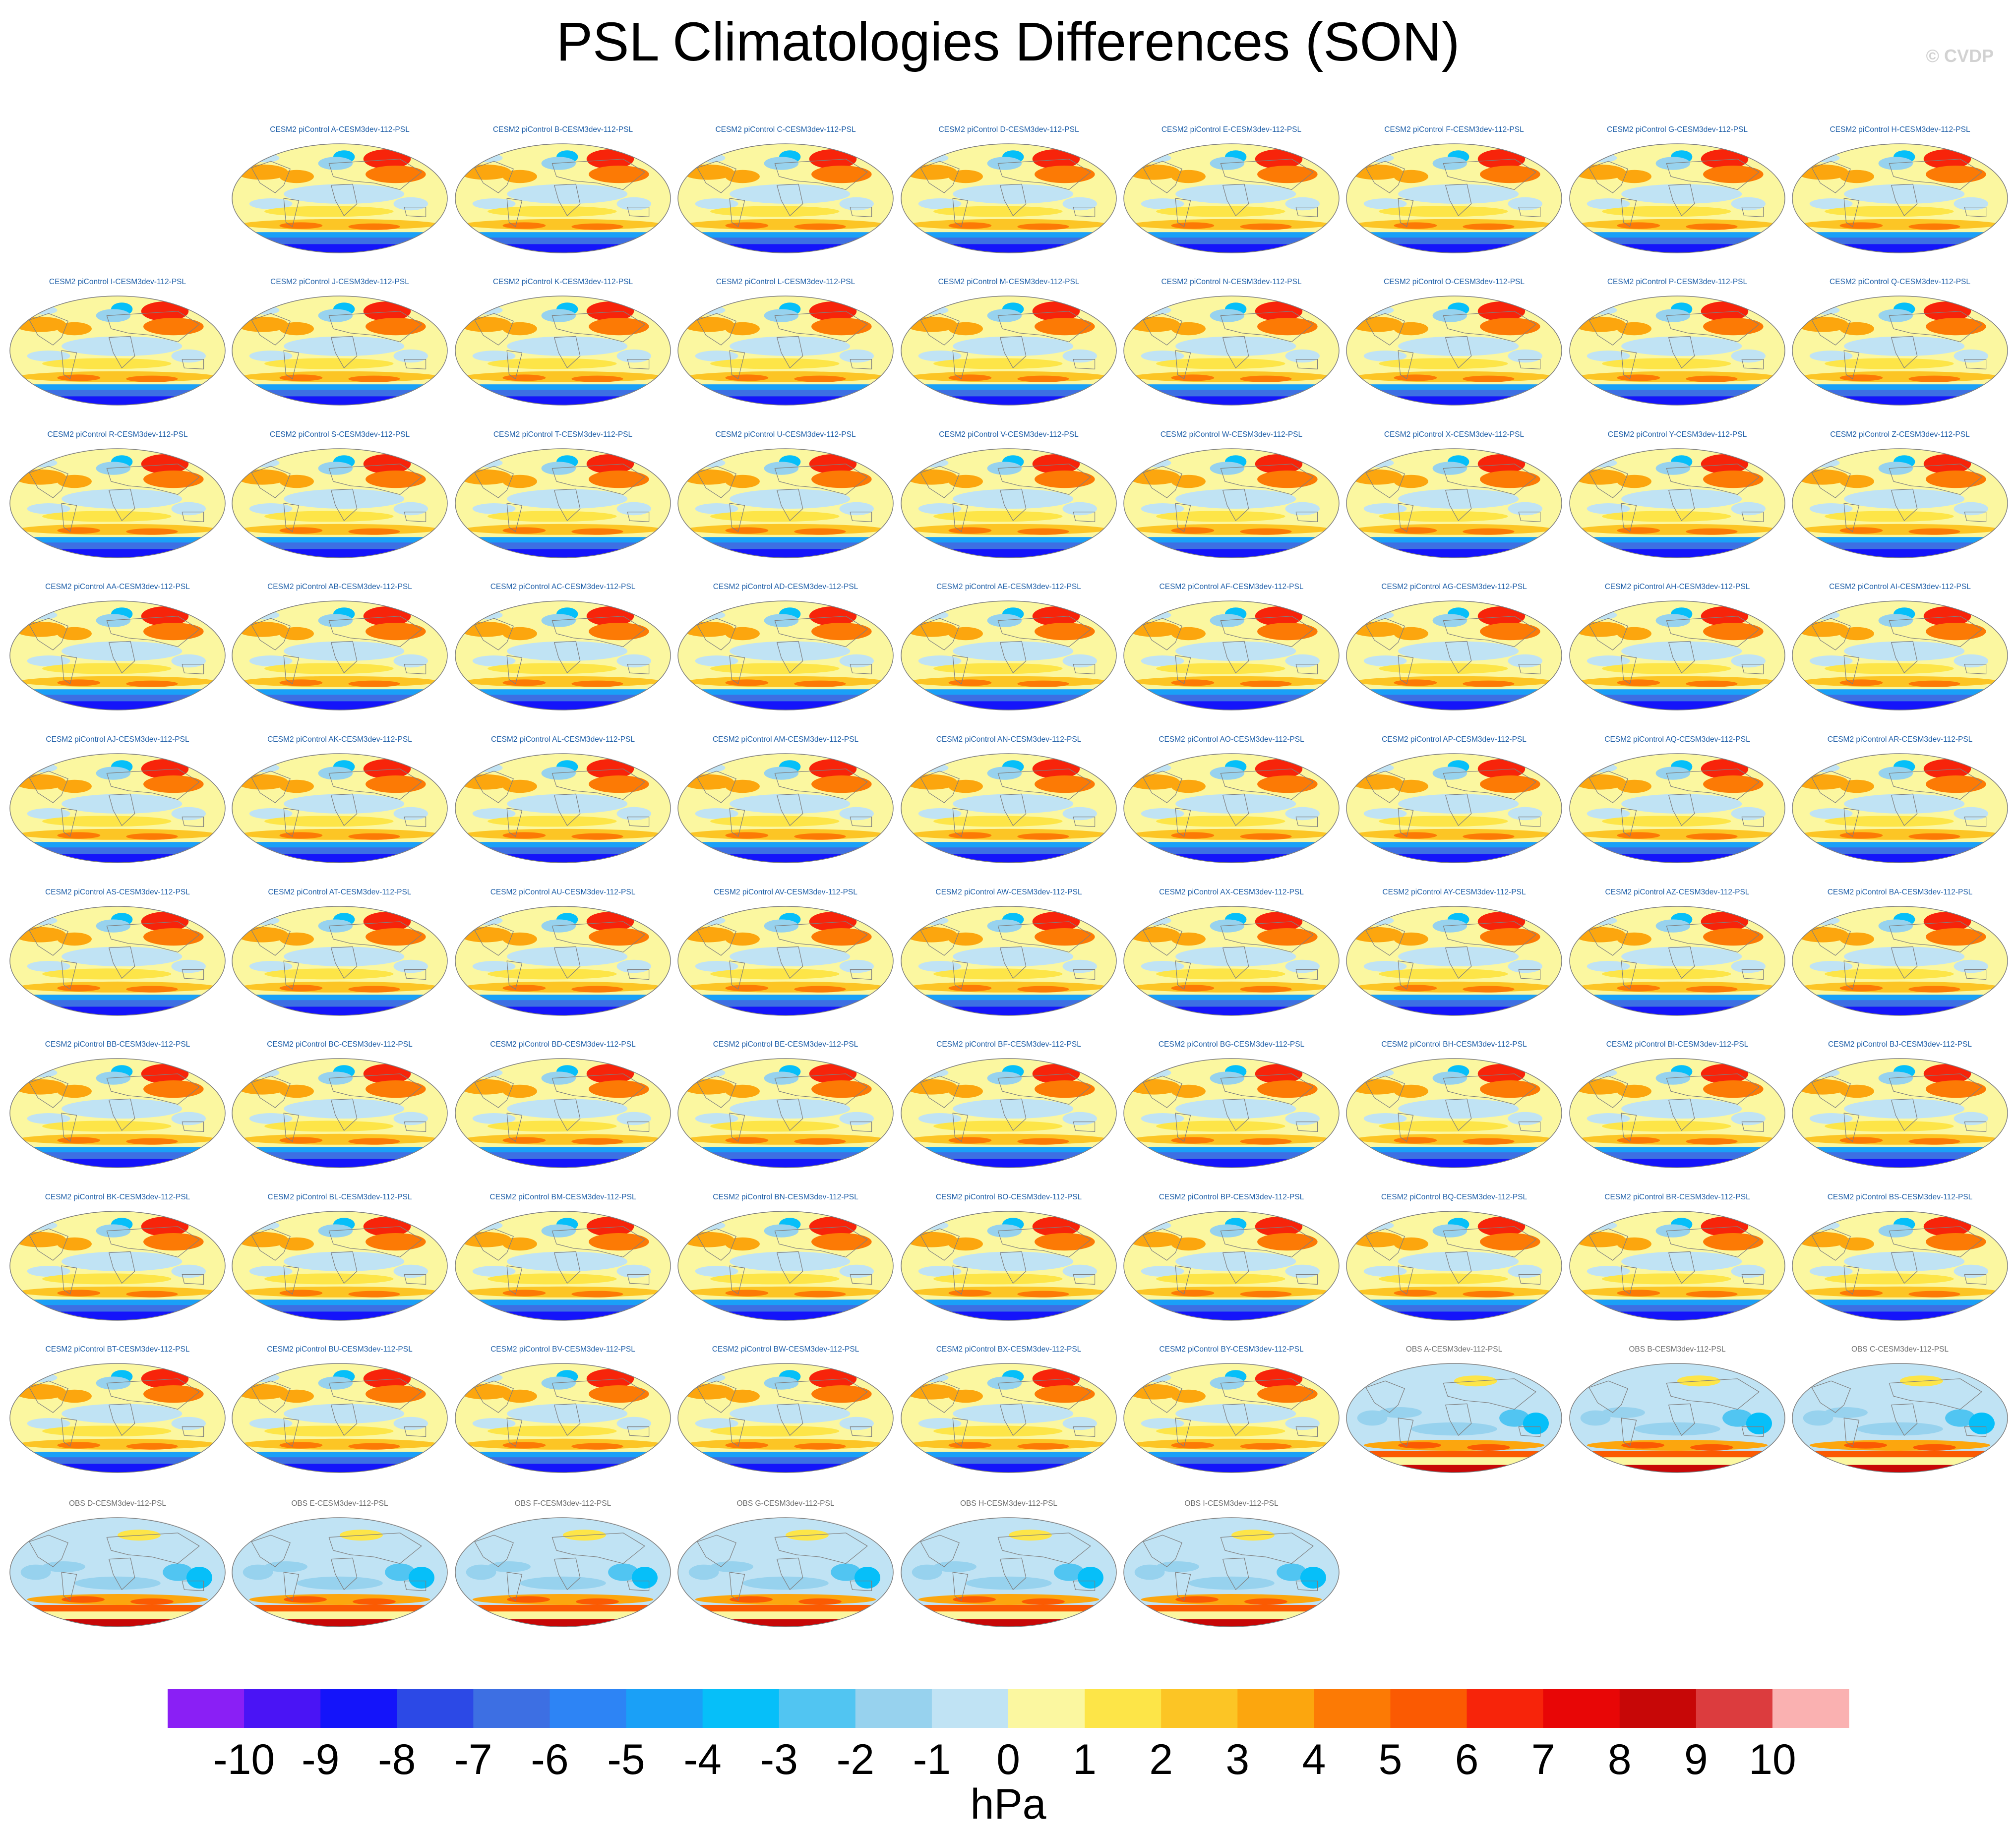  What do you see at coordinates (339, 739) in the screenshot?
I see `map-panel-title: CESM2 piControl AK-CESM3dev-112-PSL` at bounding box center [339, 739].